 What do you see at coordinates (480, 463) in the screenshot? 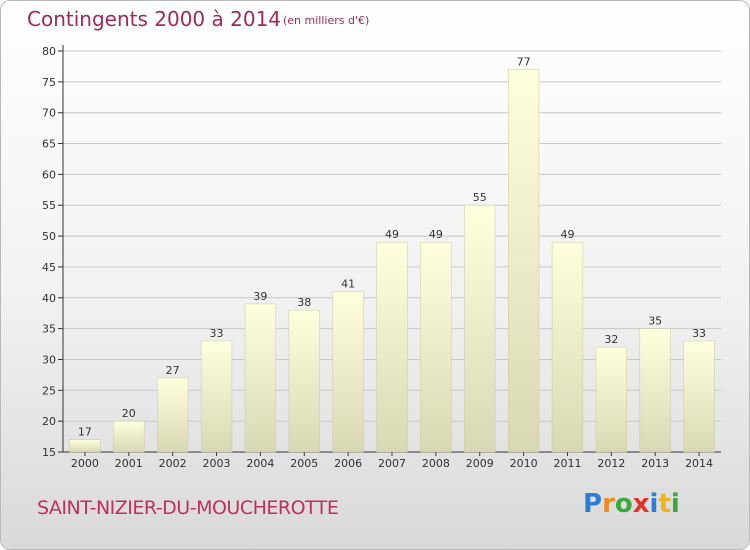
I see `x-tick-label: 2009` at bounding box center [480, 463].